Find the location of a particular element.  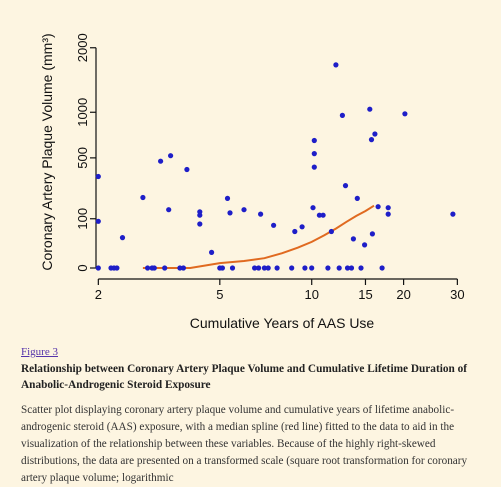

x-axis-label: Cumulative Years of AAS Use is located at coordinates (282, 323).